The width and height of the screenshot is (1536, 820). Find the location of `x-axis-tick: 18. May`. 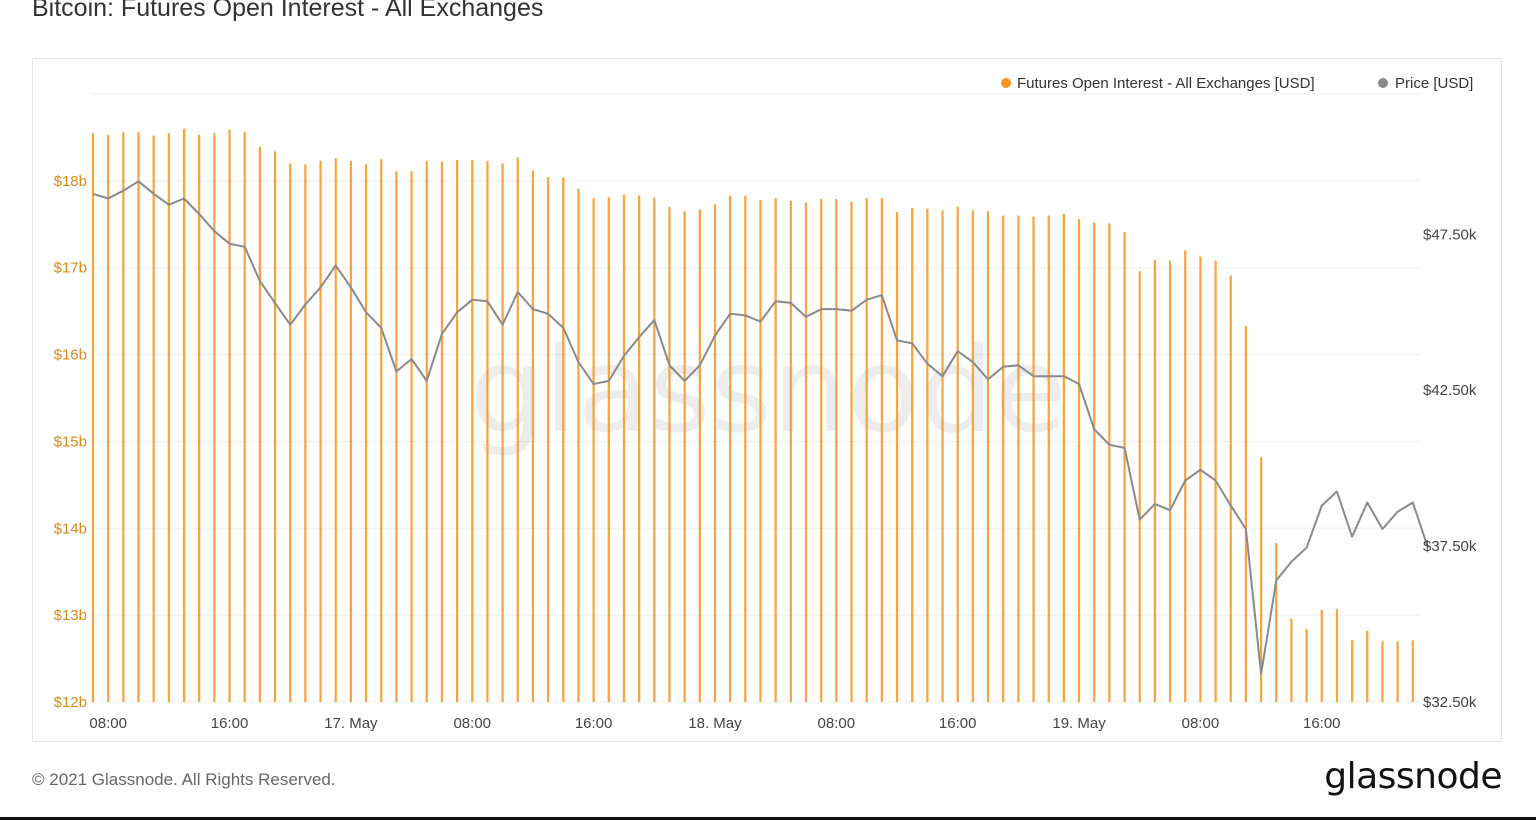

x-axis-tick: 18. May is located at coordinates (715, 723).